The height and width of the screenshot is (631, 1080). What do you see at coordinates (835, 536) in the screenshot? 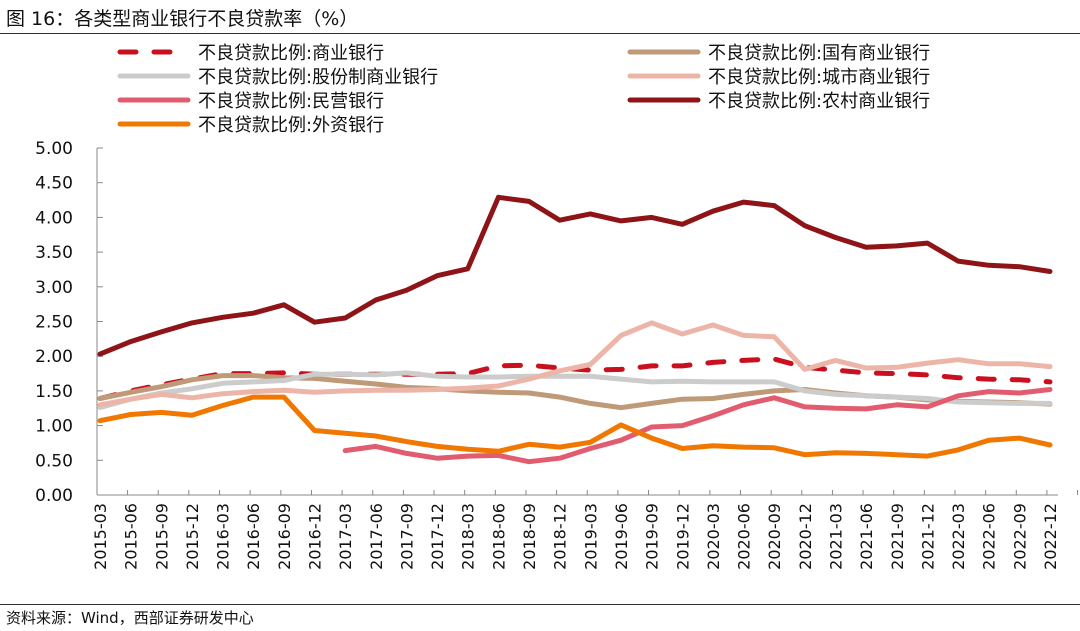
I see `x-tick-label: 2021-03` at bounding box center [835, 536].